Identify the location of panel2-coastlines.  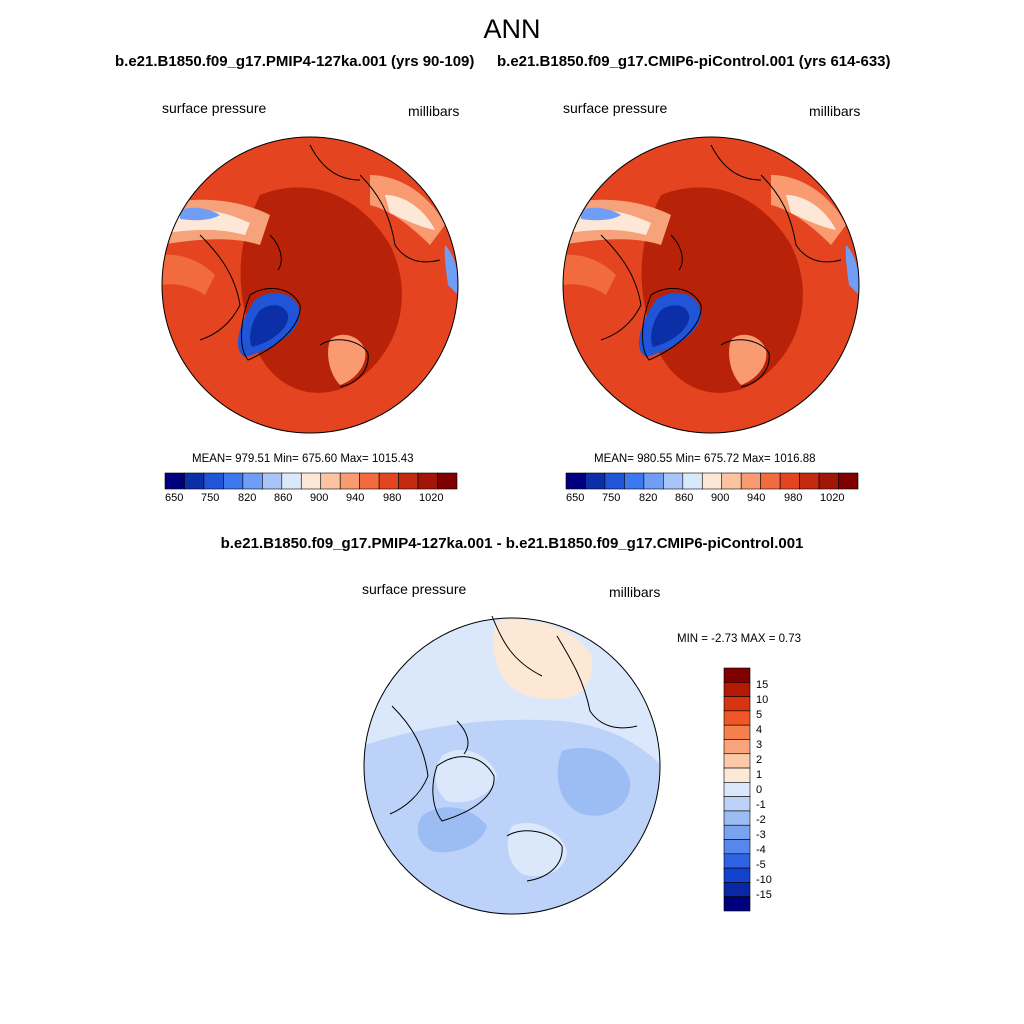
(721, 266).